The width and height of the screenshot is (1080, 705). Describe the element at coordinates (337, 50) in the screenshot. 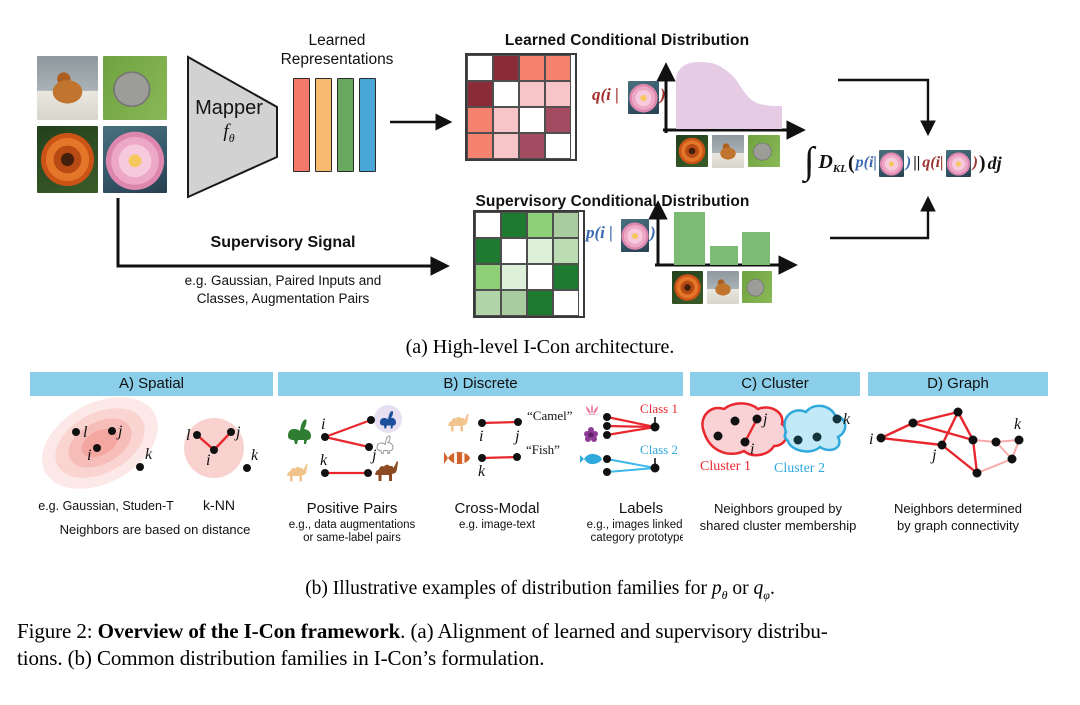

I see `learned-reps-title: Learned Representations` at that location.